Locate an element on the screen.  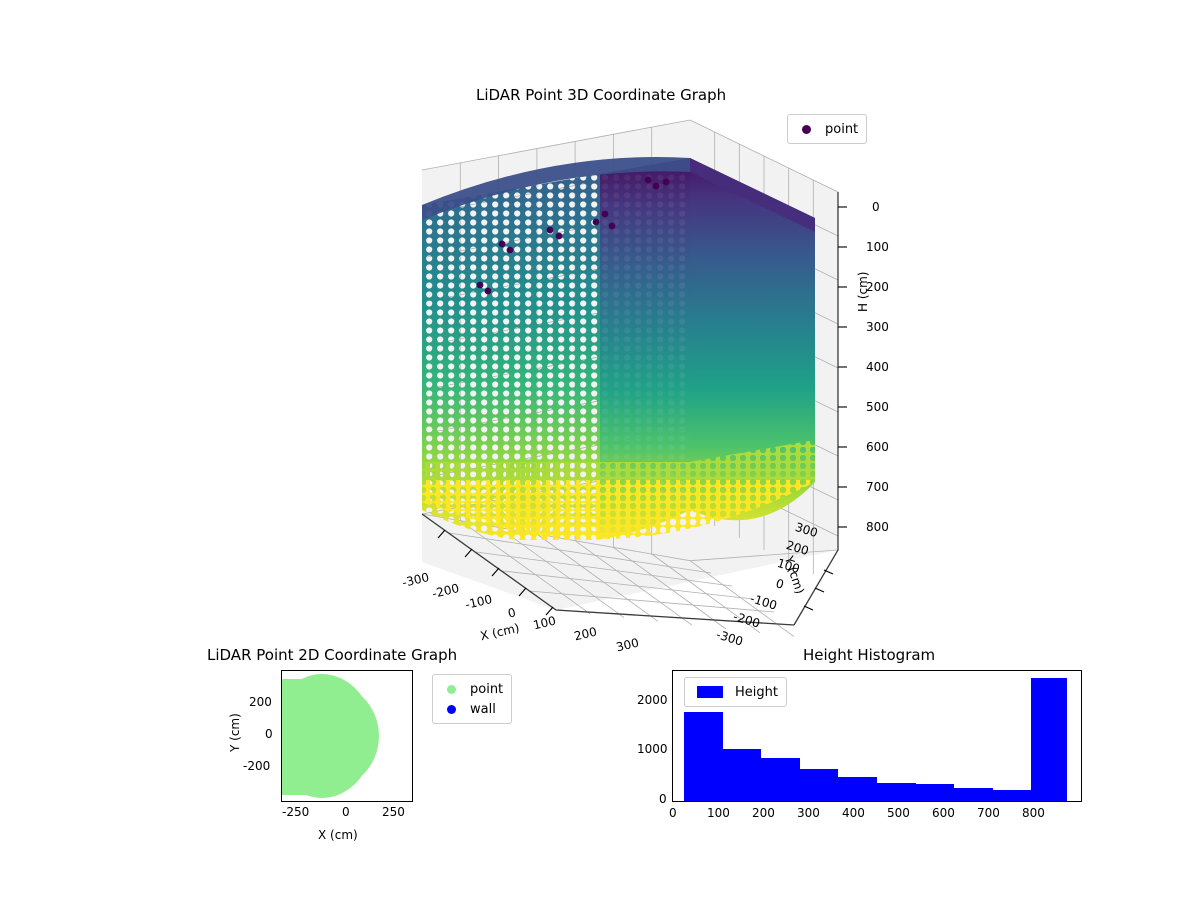
plot3d-ztick-8: 800 is located at coordinates (877, 527).